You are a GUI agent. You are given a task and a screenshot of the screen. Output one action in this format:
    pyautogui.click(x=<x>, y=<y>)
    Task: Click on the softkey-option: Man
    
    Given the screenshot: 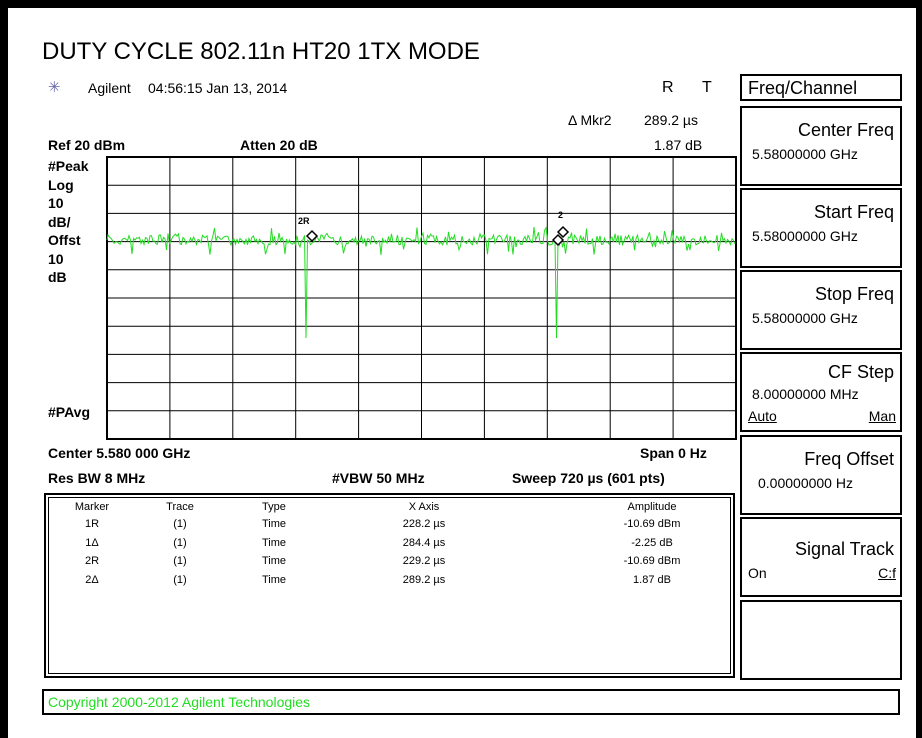 What is the action you would take?
    pyautogui.click(x=882, y=416)
    